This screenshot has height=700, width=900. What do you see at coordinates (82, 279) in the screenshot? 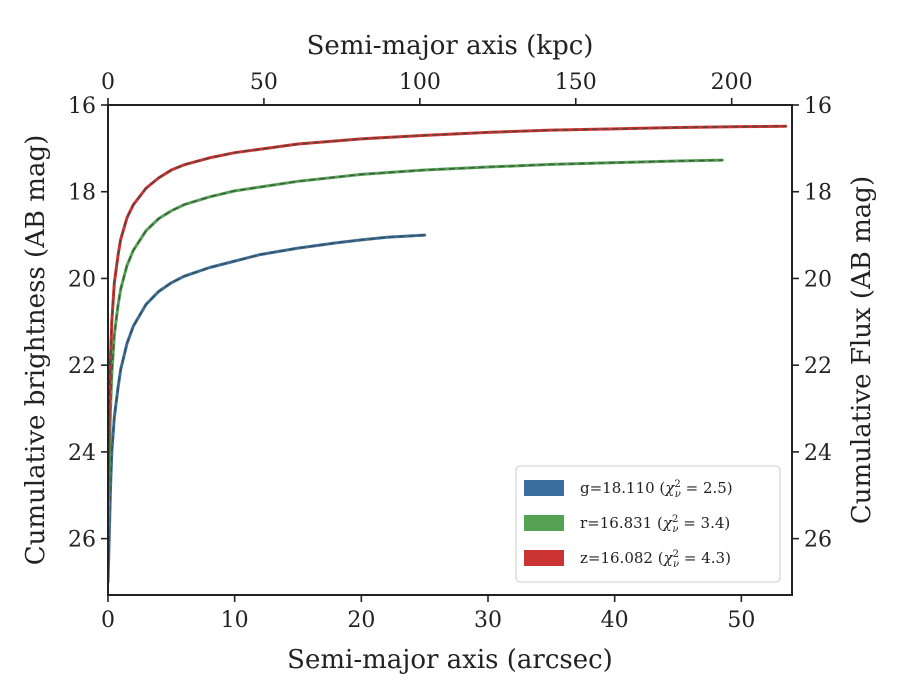
I see `y-tick-label-left: 20` at bounding box center [82, 279].